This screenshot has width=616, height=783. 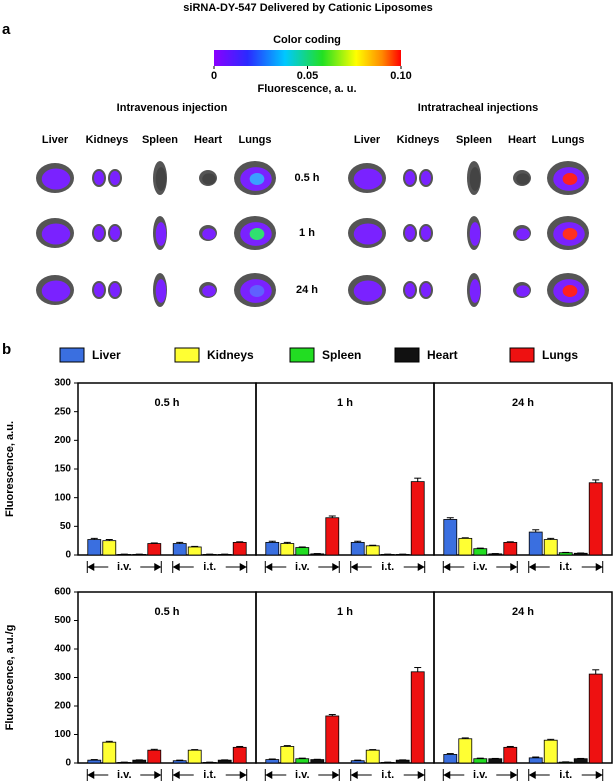 I want to click on organ-label: Kidneys, so click(x=107, y=140).